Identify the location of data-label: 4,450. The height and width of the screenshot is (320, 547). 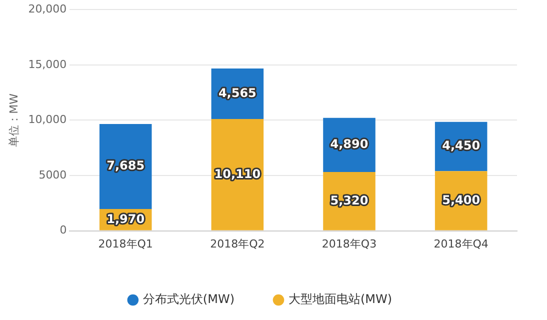
(461, 145).